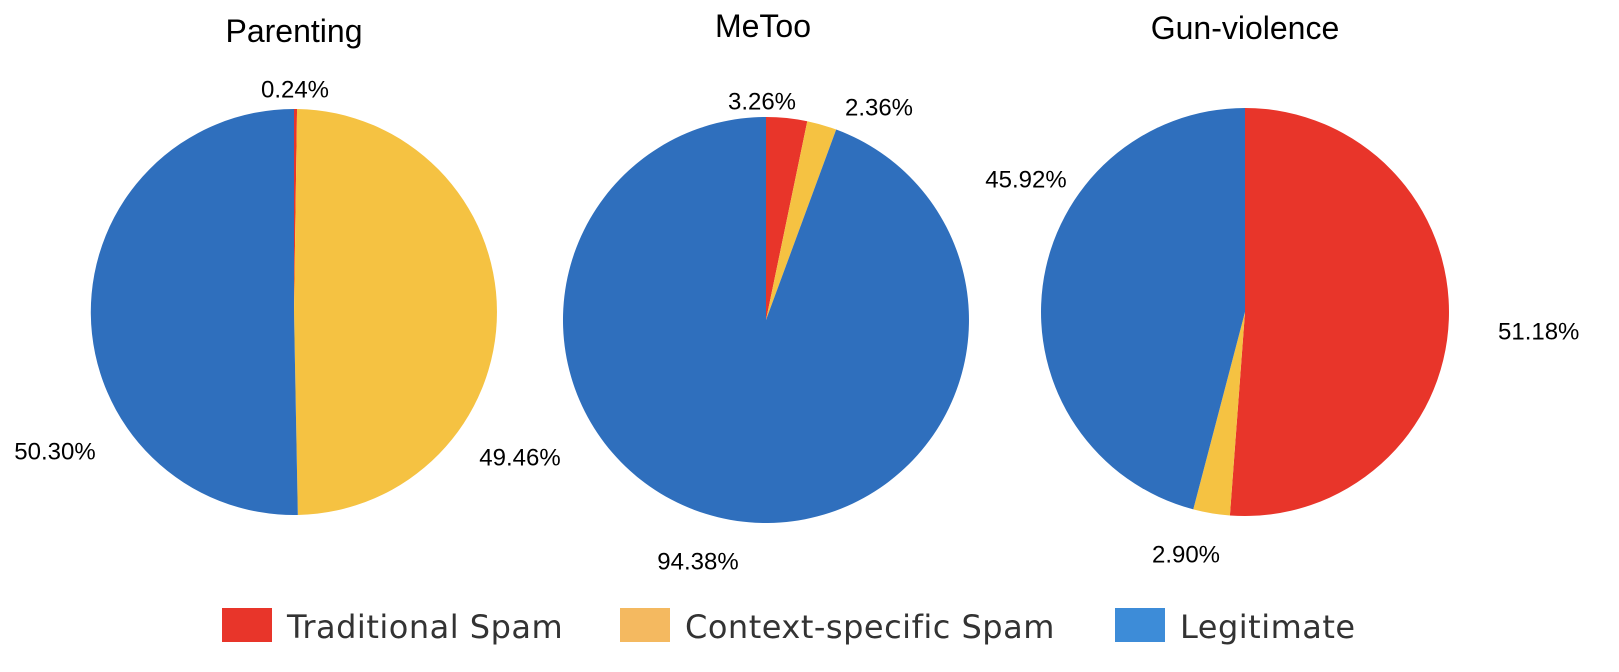  I want to click on slice-label-context-specific-spam: 2.36%, so click(879, 108).